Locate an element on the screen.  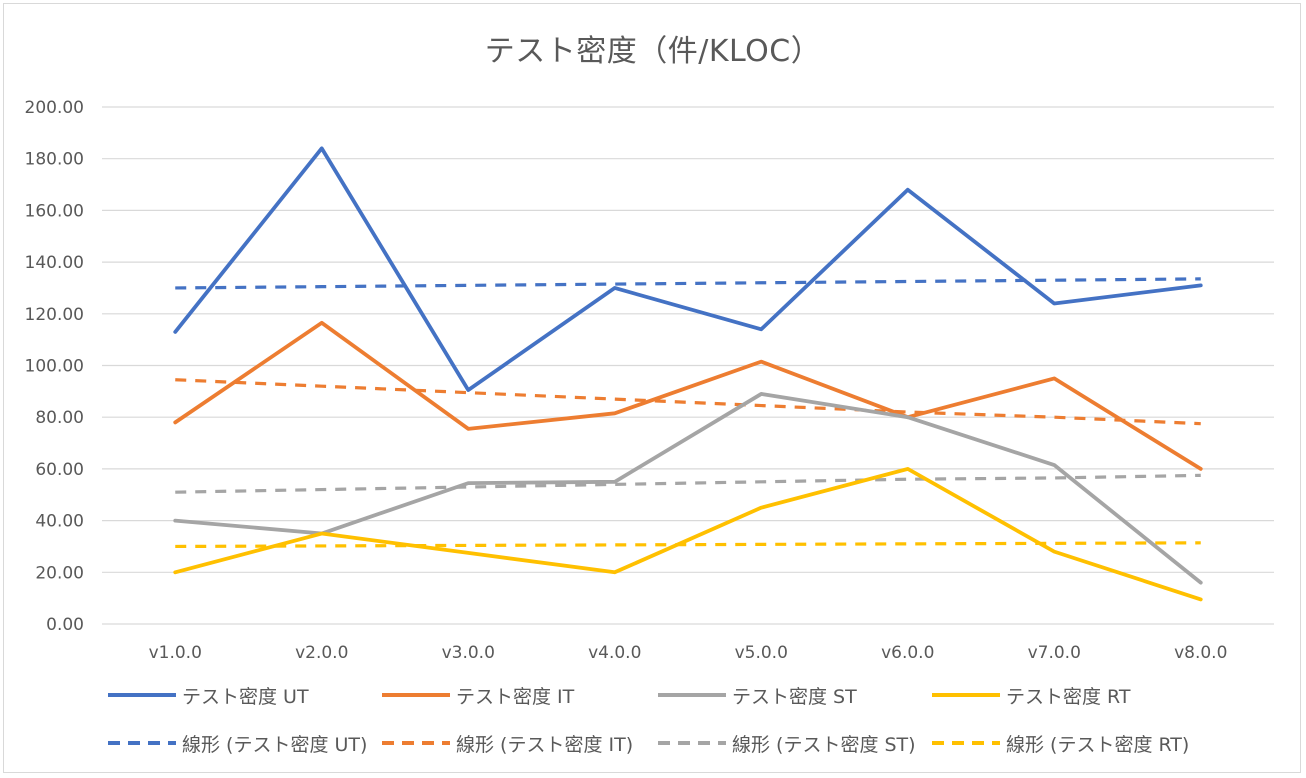
x-tick-label: v3.0.0 is located at coordinates (468, 653).